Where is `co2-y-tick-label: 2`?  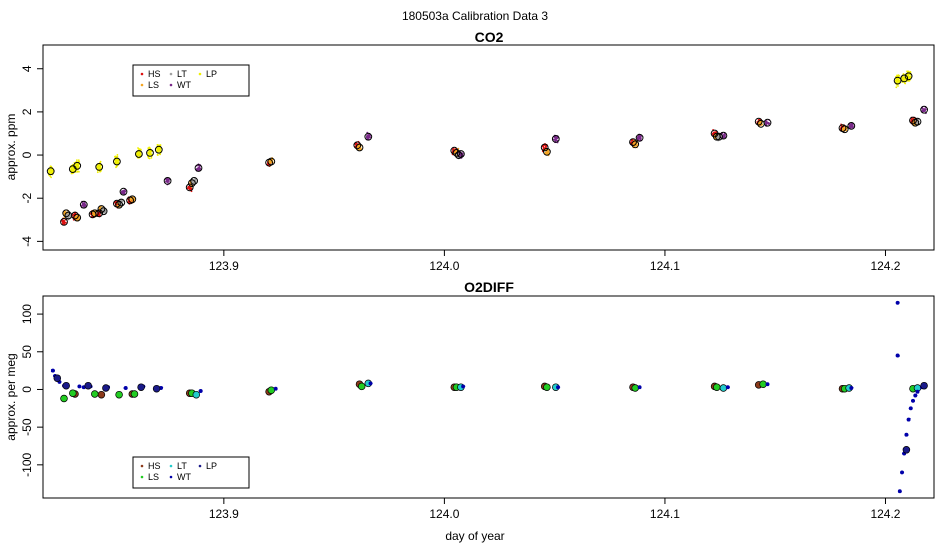
co2-y-tick-label: 2 is located at coordinates (27, 111).